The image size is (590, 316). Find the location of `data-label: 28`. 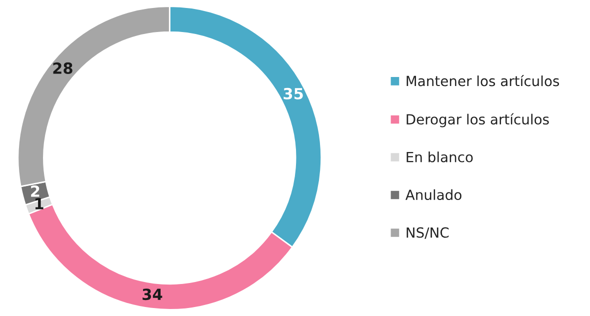

data-label: 28 is located at coordinates (62, 68).